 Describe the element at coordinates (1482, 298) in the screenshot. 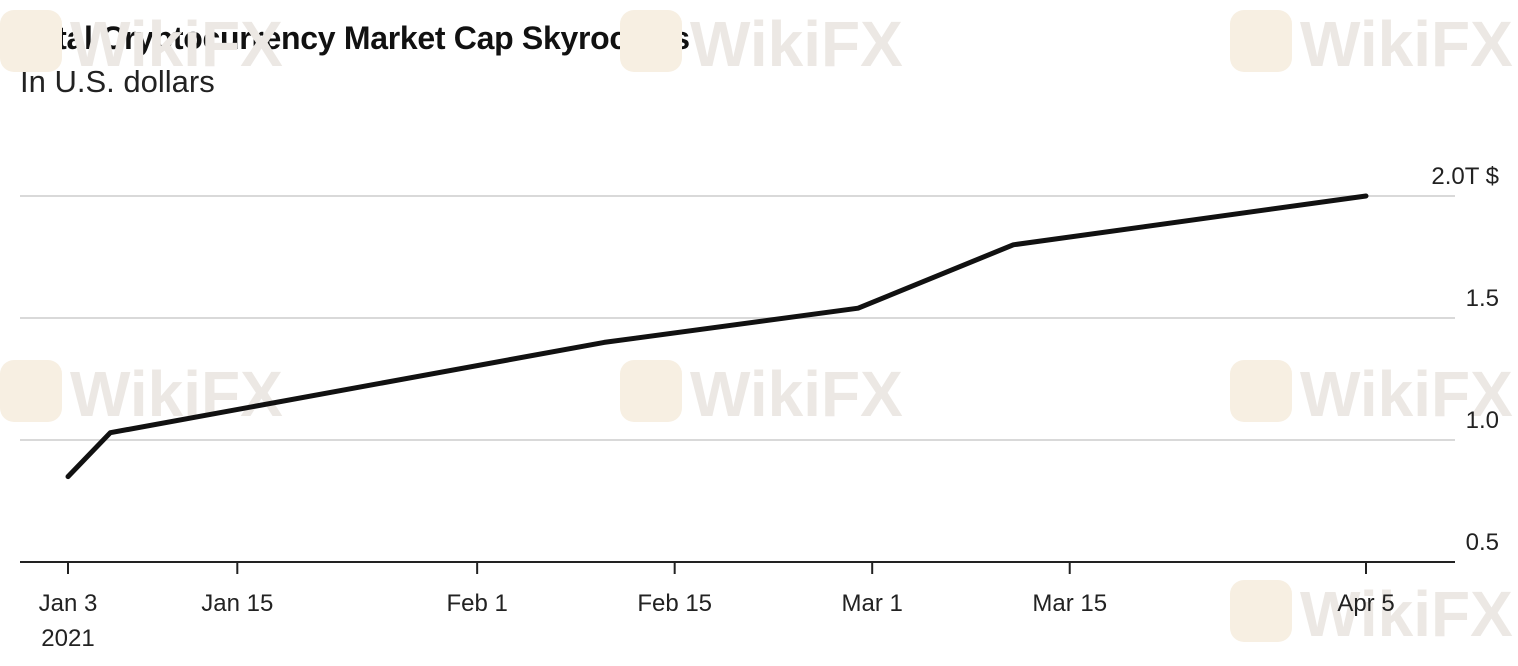

I see `y-tick-label: 1.5` at that location.